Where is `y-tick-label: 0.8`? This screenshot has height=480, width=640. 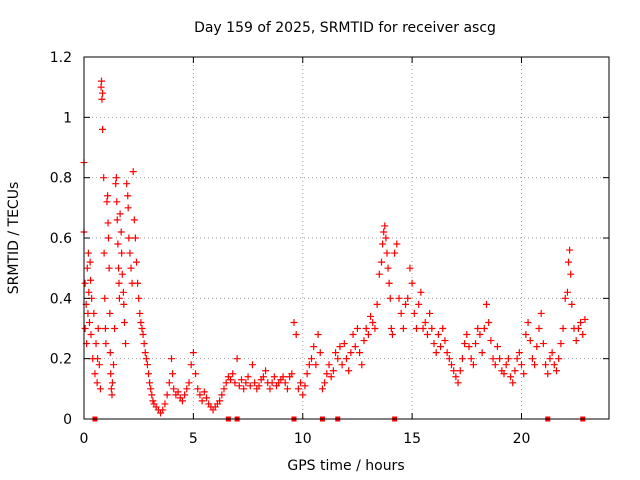 y-tick-label: 0.8 is located at coordinates (61, 179).